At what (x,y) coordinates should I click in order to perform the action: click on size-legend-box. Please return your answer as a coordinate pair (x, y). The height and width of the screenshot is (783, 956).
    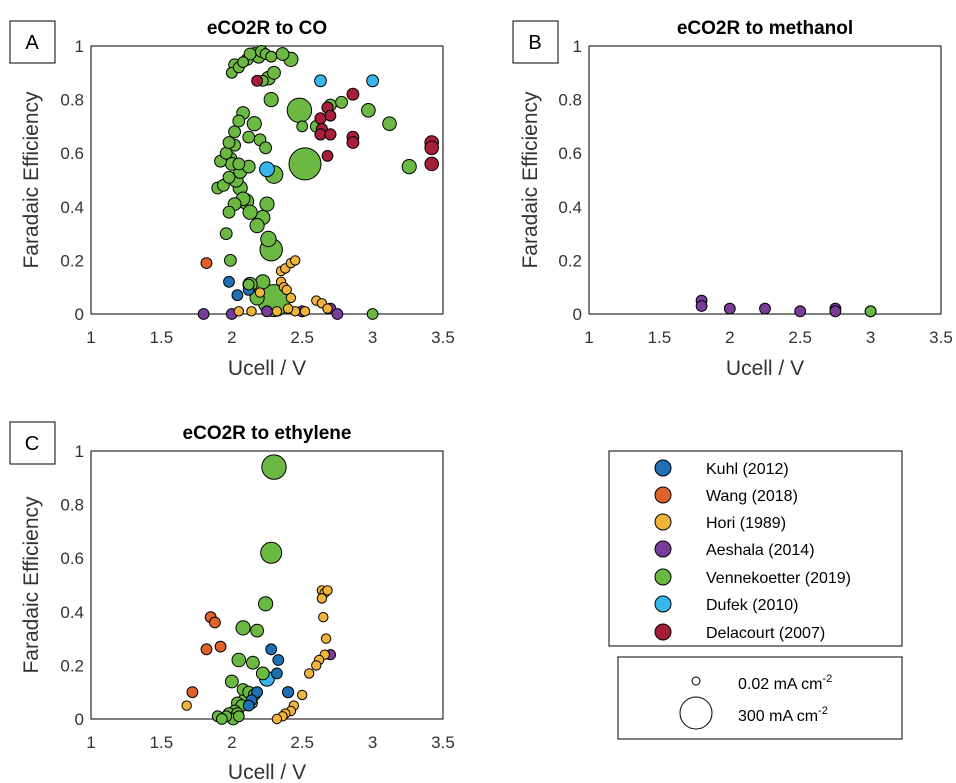
    Looking at the image, I should click on (760, 698).